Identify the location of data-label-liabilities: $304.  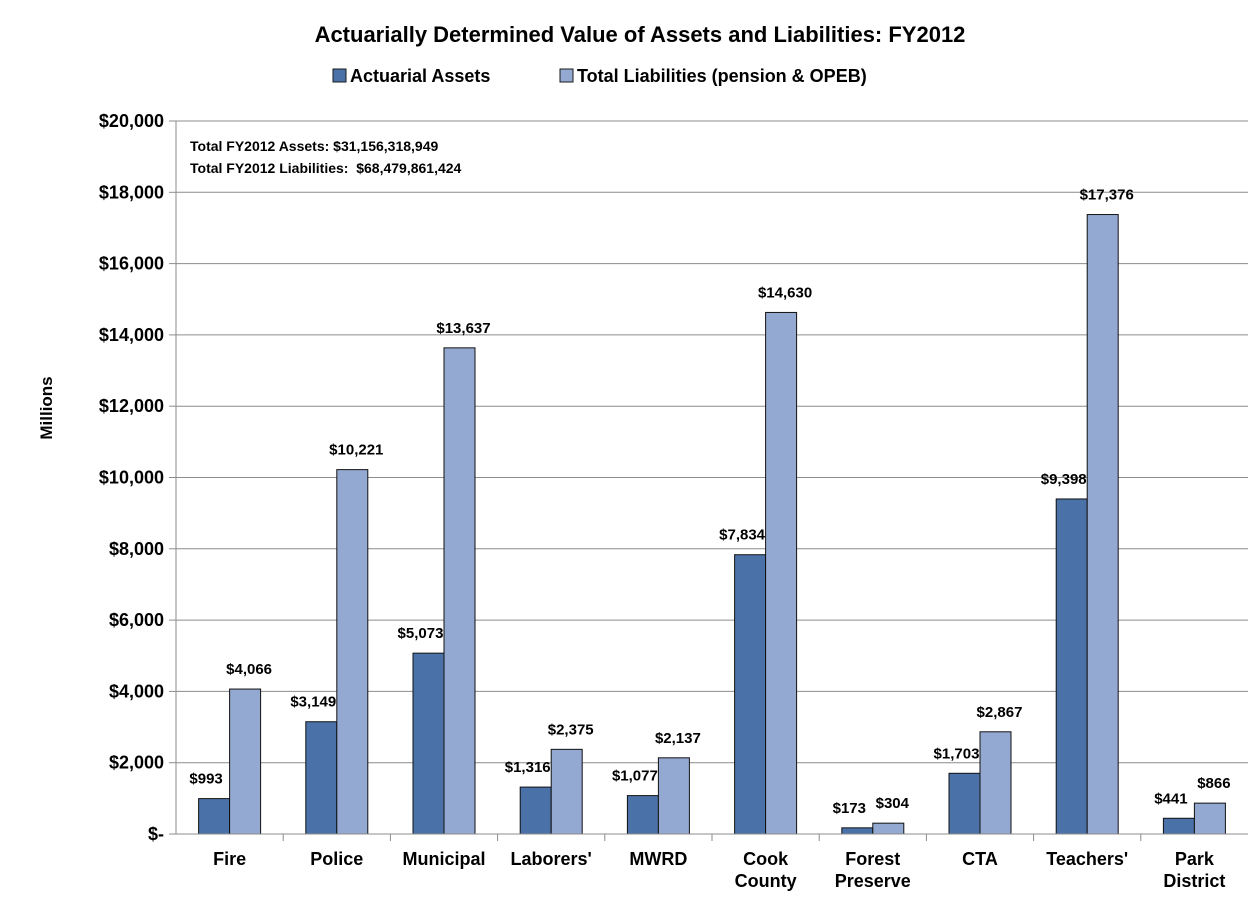
(893, 803).